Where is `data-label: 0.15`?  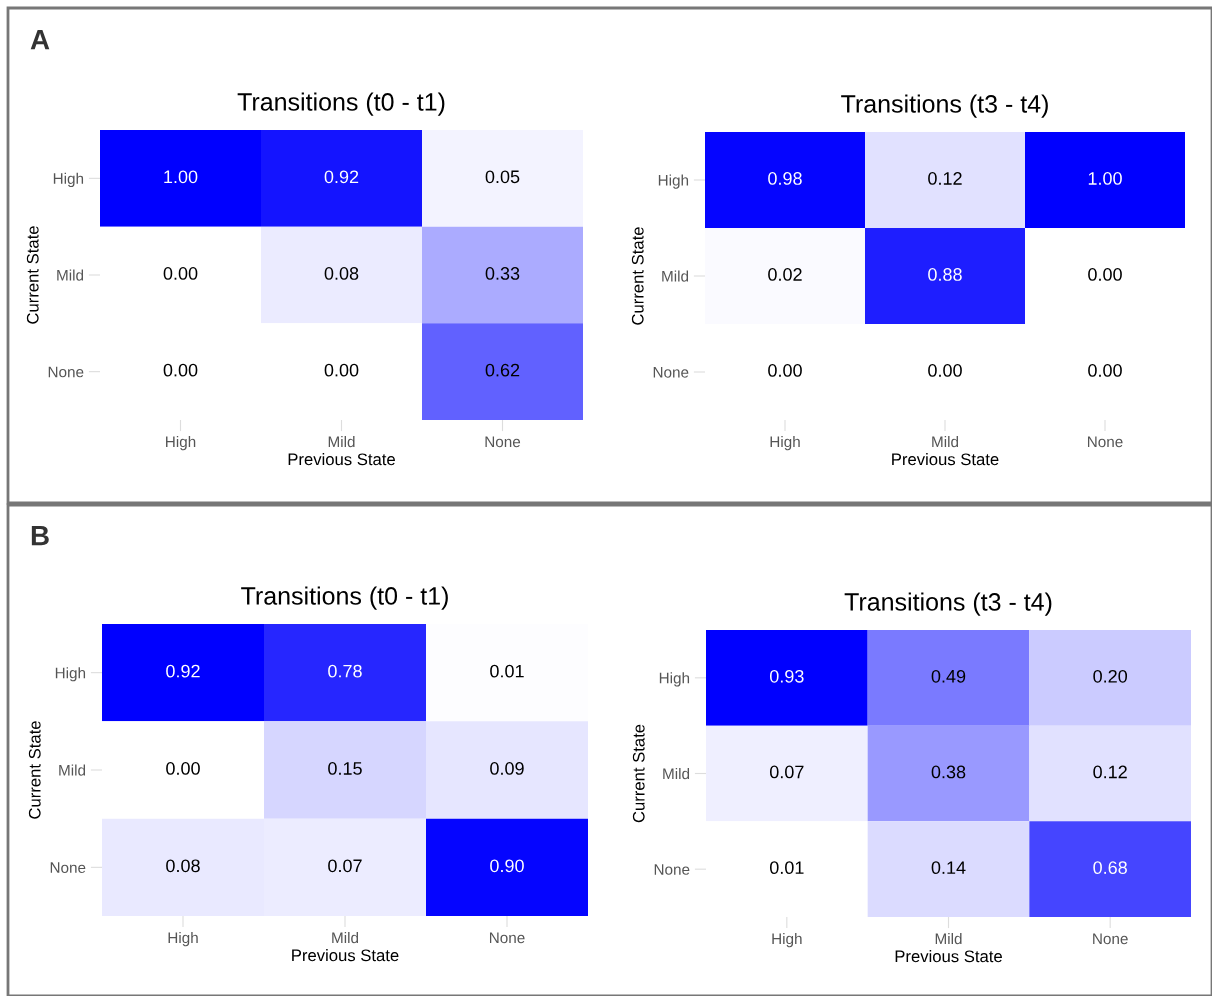
data-label: 0.15 is located at coordinates (345, 768).